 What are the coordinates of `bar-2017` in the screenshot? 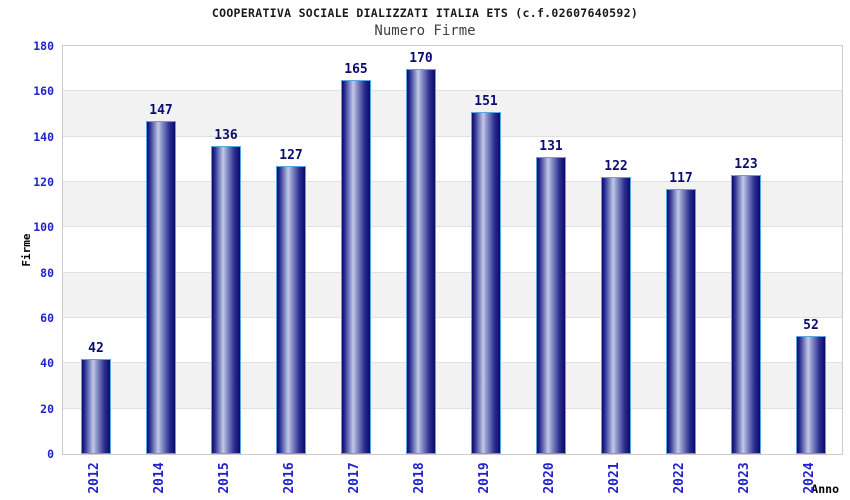 It's located at (356, 267).